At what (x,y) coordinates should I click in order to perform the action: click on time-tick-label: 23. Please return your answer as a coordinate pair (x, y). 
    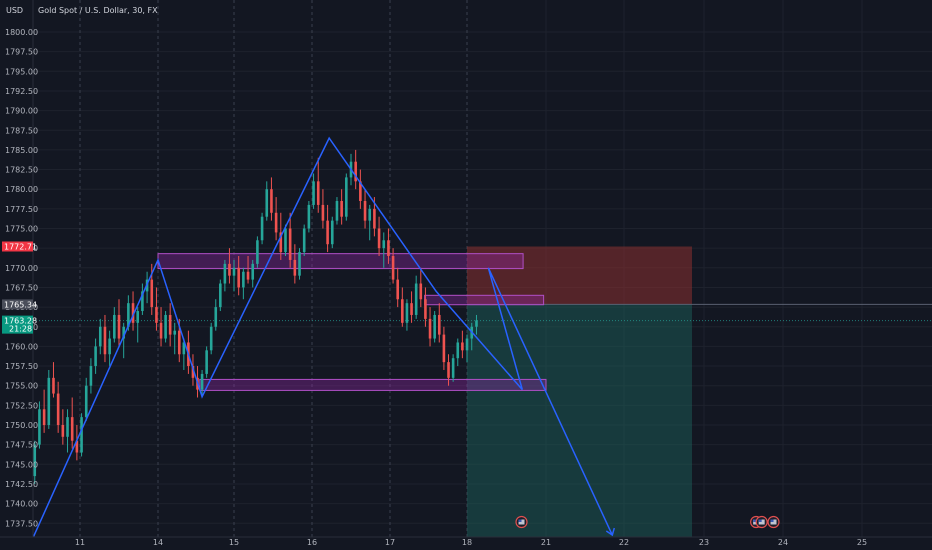
    Looking at the image, I should click on (704, 542).